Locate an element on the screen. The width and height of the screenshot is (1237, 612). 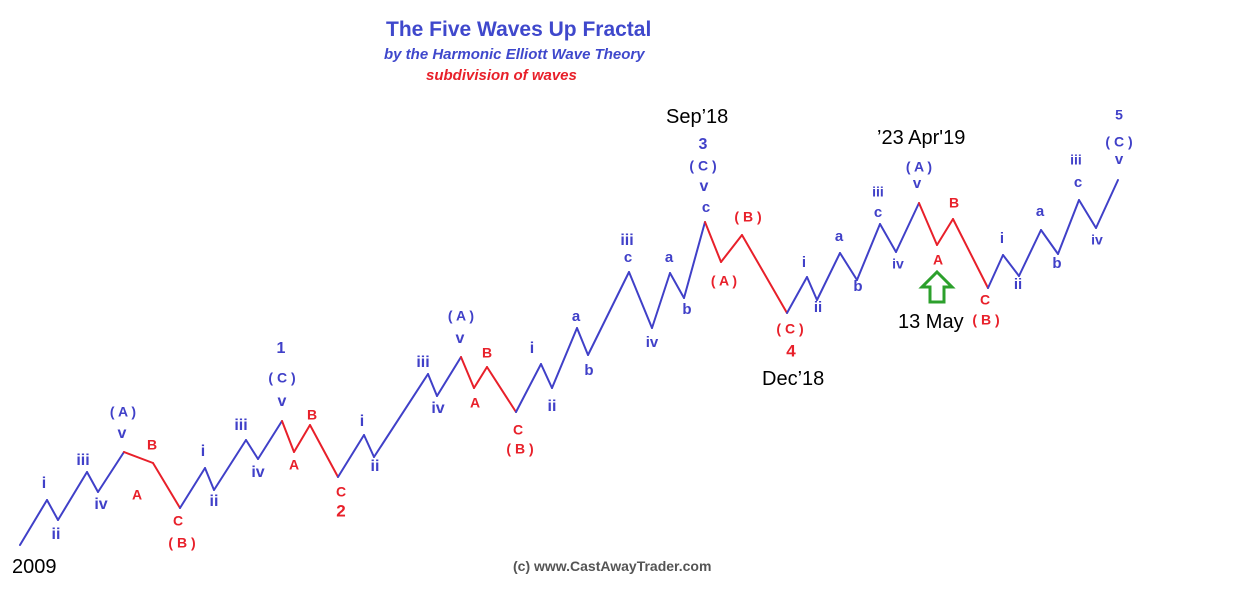
wave-label: 5 is located at coordinates (1119, 115).